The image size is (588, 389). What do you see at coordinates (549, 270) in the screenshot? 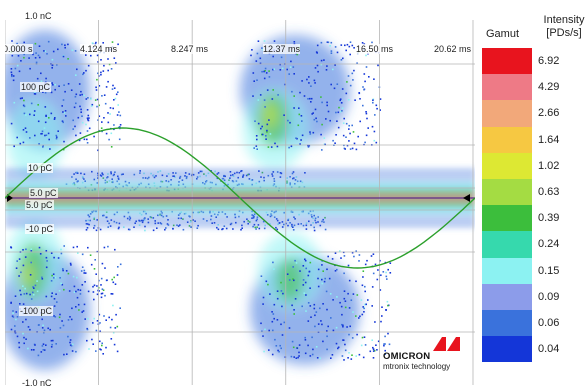
I see `legend-label: 0.15` at bounding box center [549, 270].